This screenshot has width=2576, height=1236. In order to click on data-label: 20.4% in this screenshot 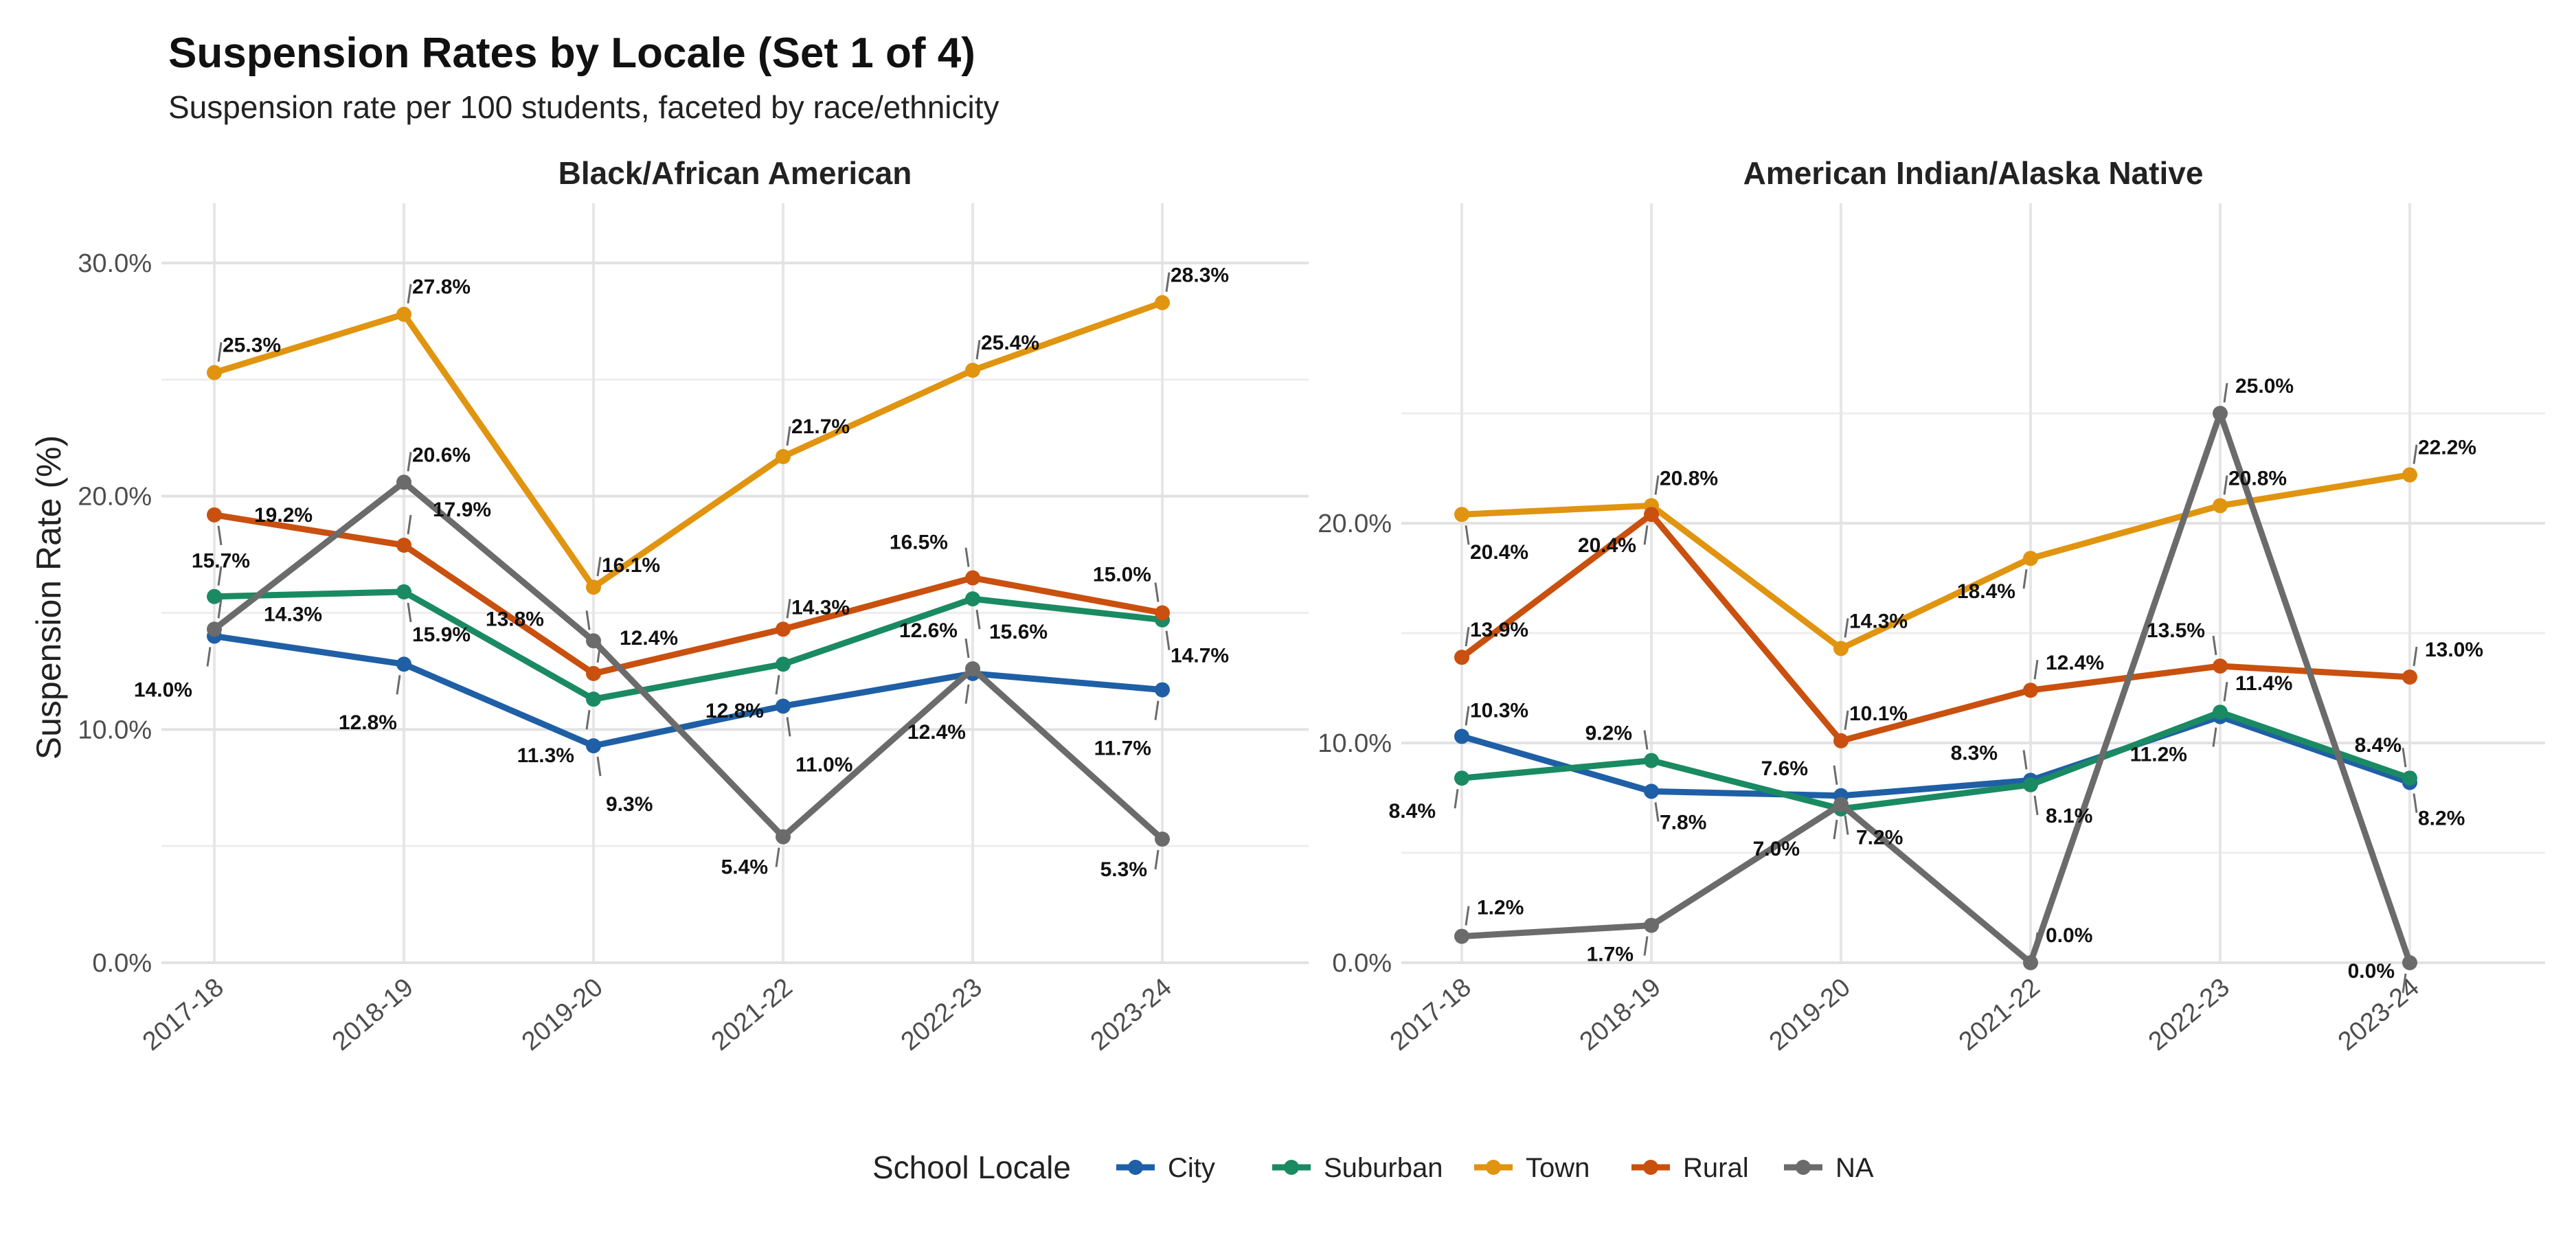, I will do `click(1499, 552)`.